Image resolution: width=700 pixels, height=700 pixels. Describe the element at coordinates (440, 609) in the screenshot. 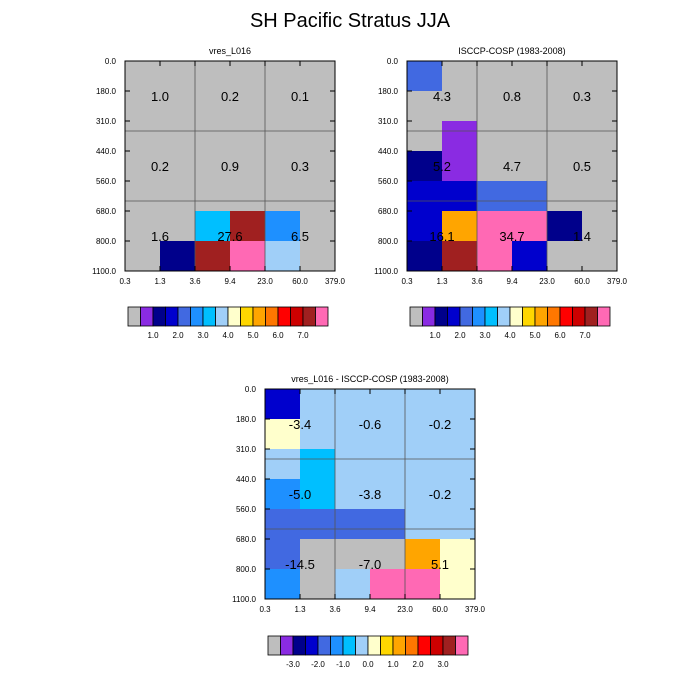

I see `x-tick-label: 60.0` at that location.